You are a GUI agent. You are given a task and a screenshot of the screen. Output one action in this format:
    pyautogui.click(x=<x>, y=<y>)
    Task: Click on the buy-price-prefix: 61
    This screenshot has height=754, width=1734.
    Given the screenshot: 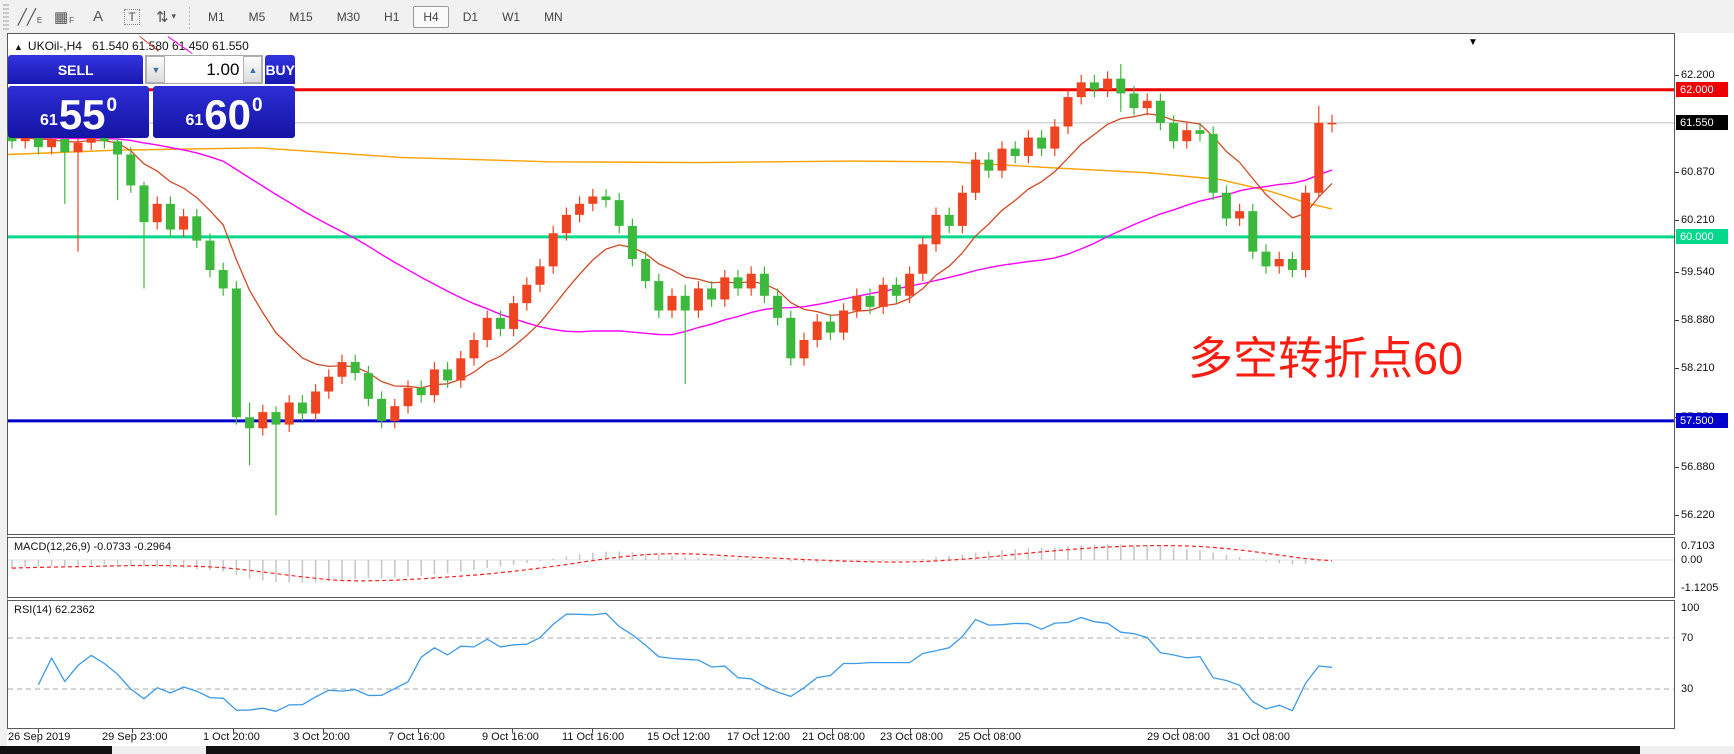 What is the action you would take?
    pyautogui.click(x=194, y=120)
    